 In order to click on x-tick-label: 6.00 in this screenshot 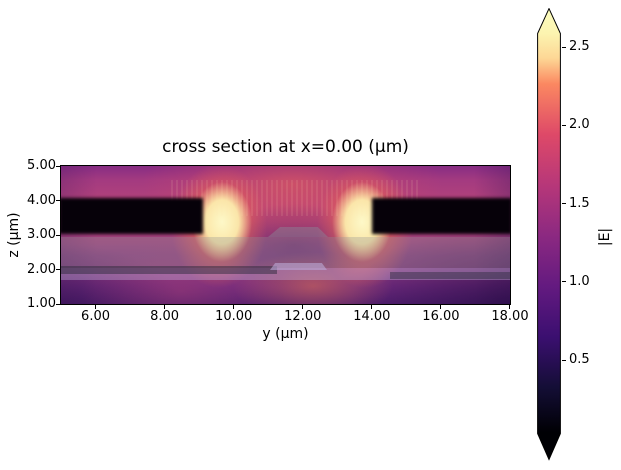, I will do `click(95, 316)`.